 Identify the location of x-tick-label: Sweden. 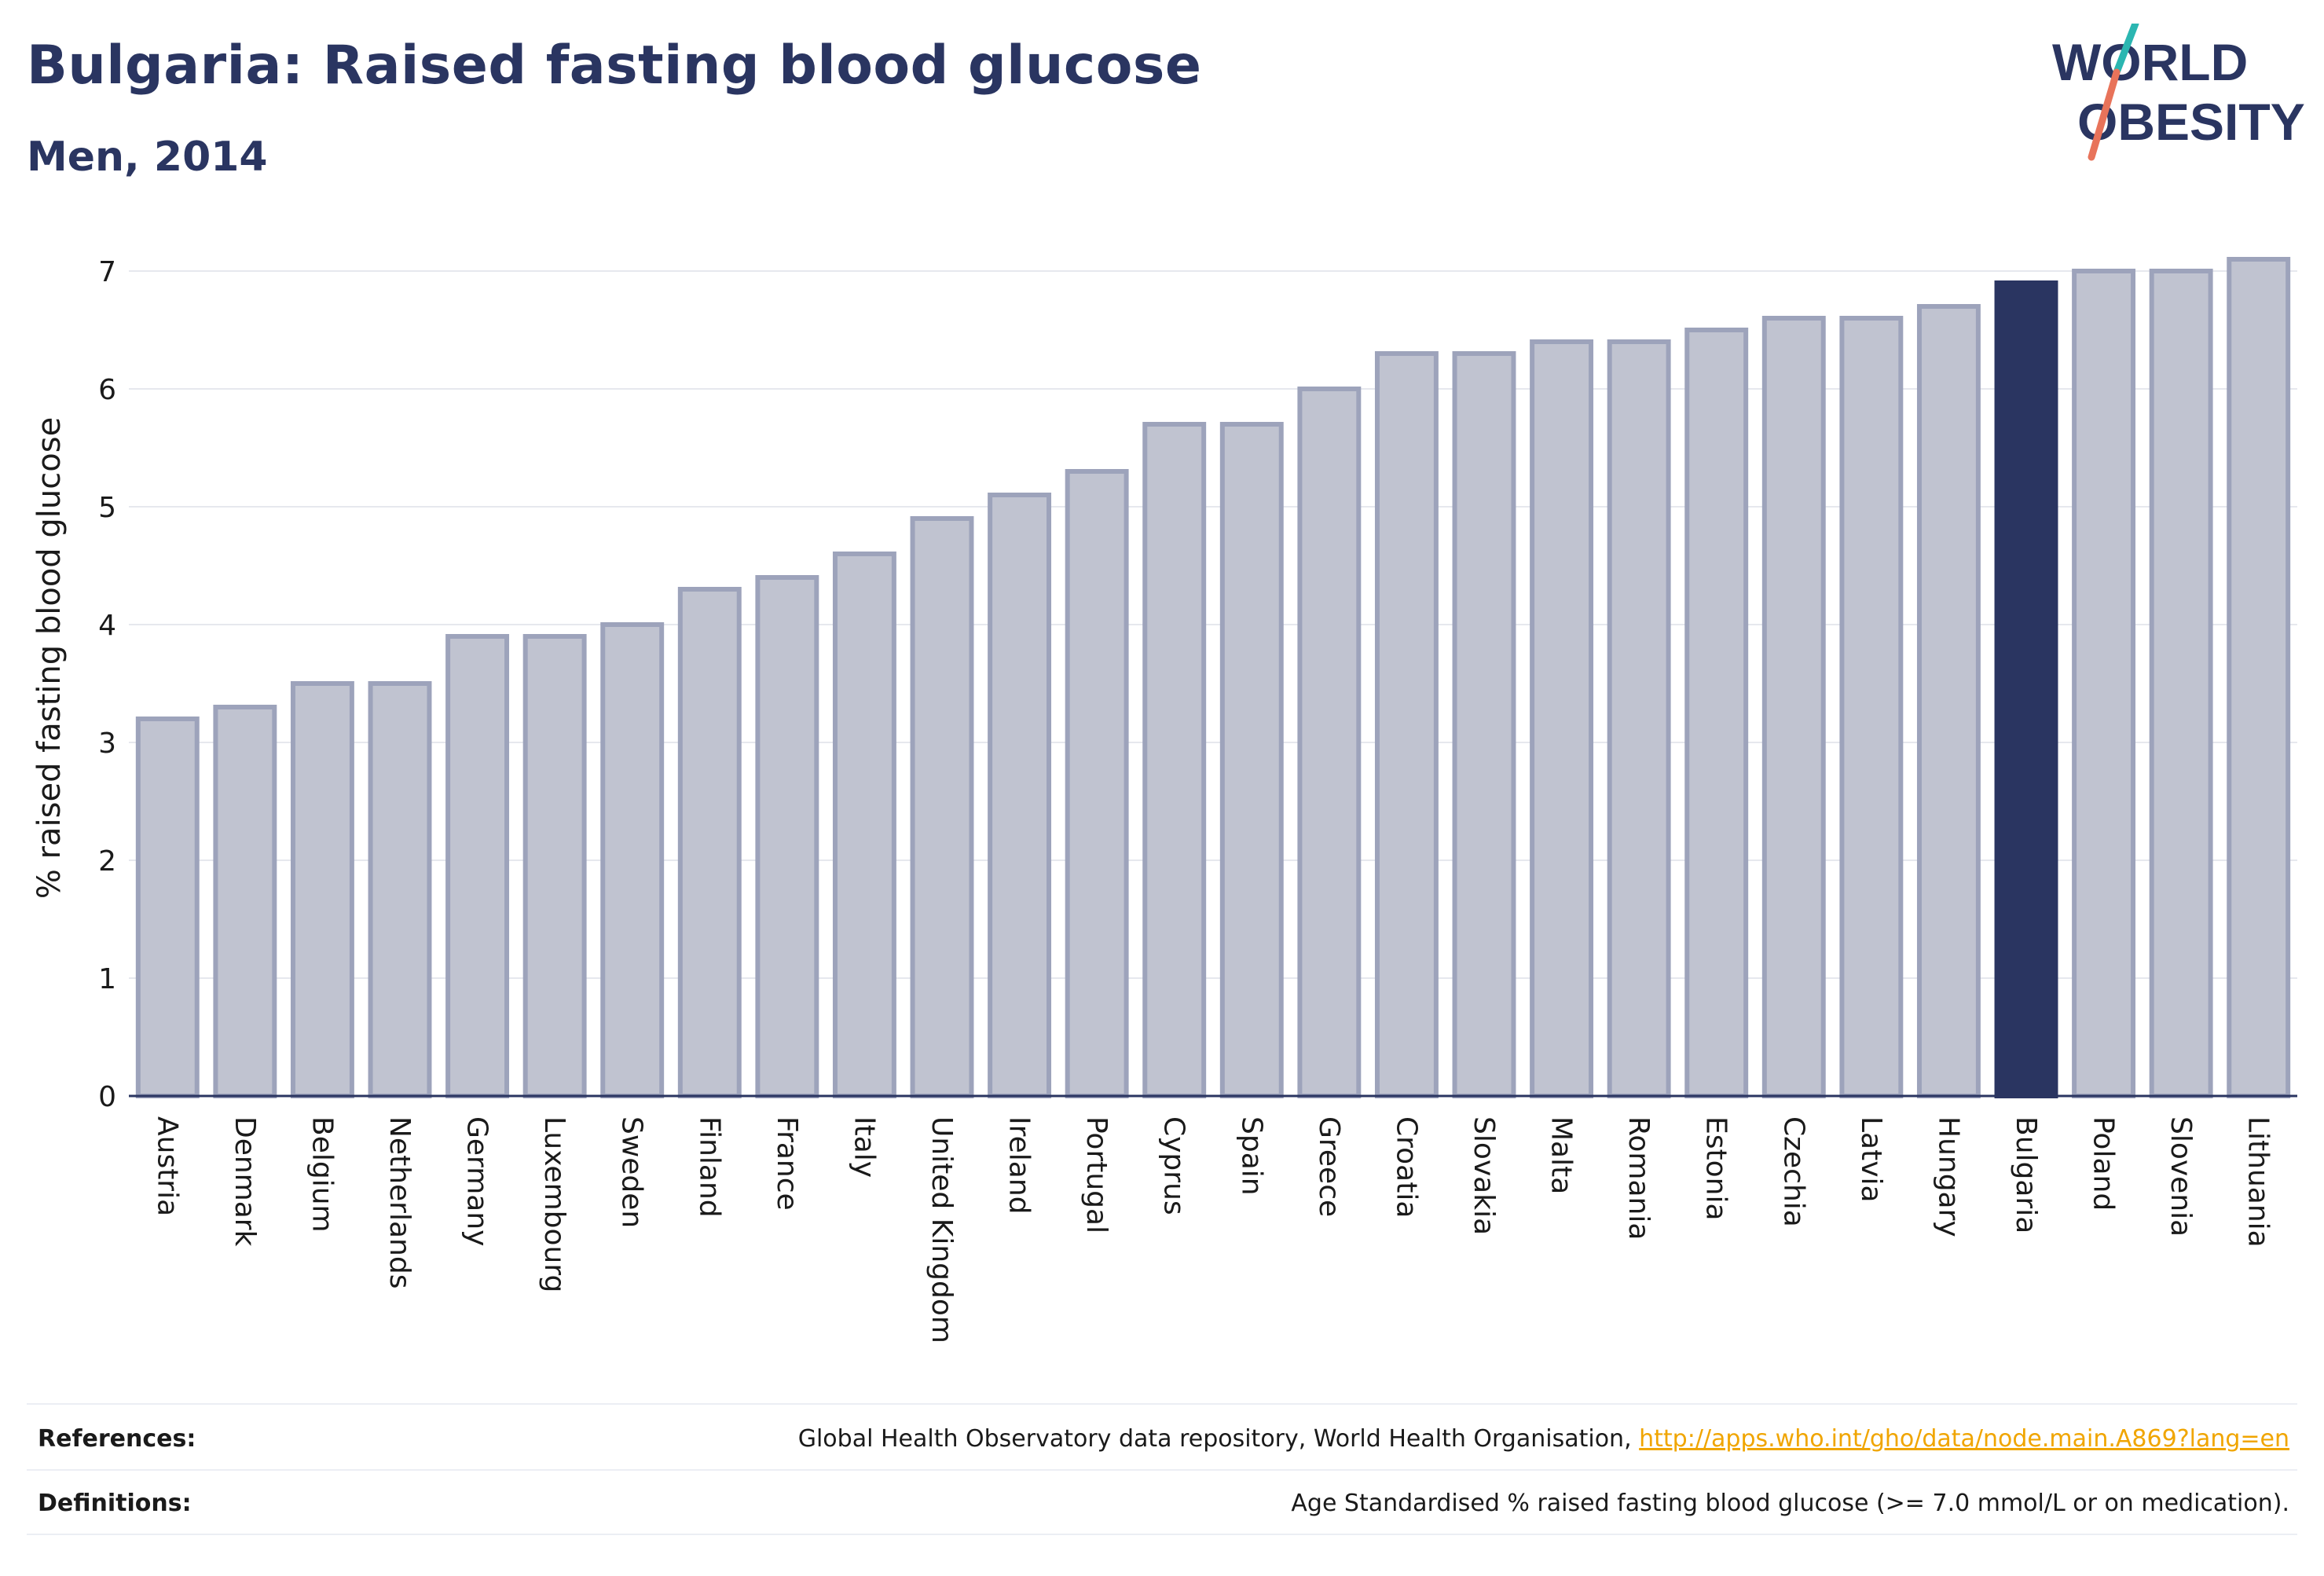
(632, 1172).